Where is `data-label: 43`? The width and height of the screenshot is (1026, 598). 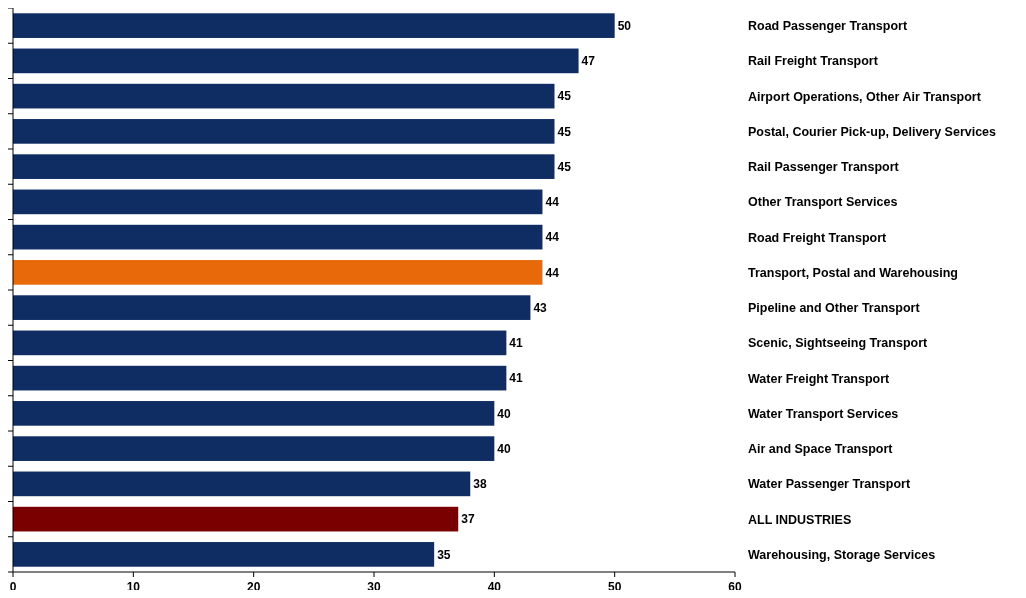
data-label: 43 is located at coordinates (540, 307).